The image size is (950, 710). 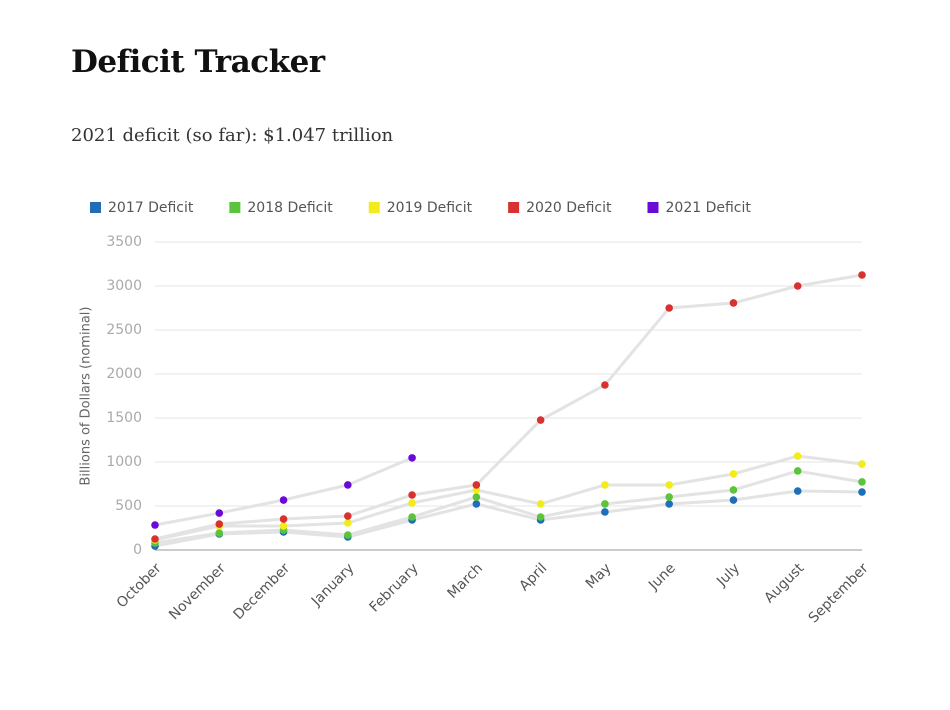 What do you see at coordinates (124, 242) in the screenshot?
I see `y-tick-label: 3500` at bounding box center [124, 242].